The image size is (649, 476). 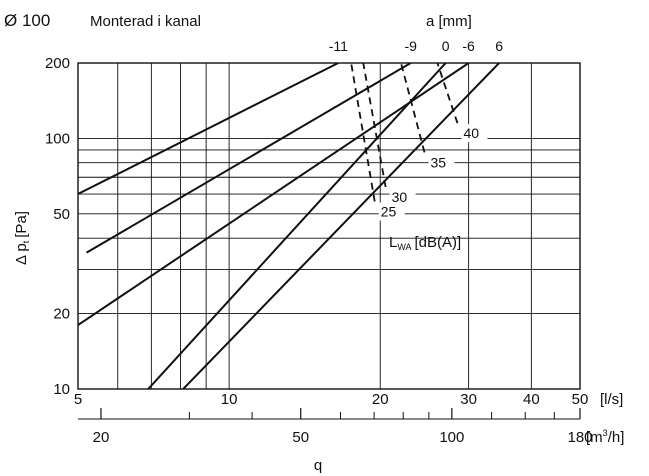 What do you see at coordinates (499, 46) in the screenshot?
I see `series-label: 6` at bounding box center [499, 46].